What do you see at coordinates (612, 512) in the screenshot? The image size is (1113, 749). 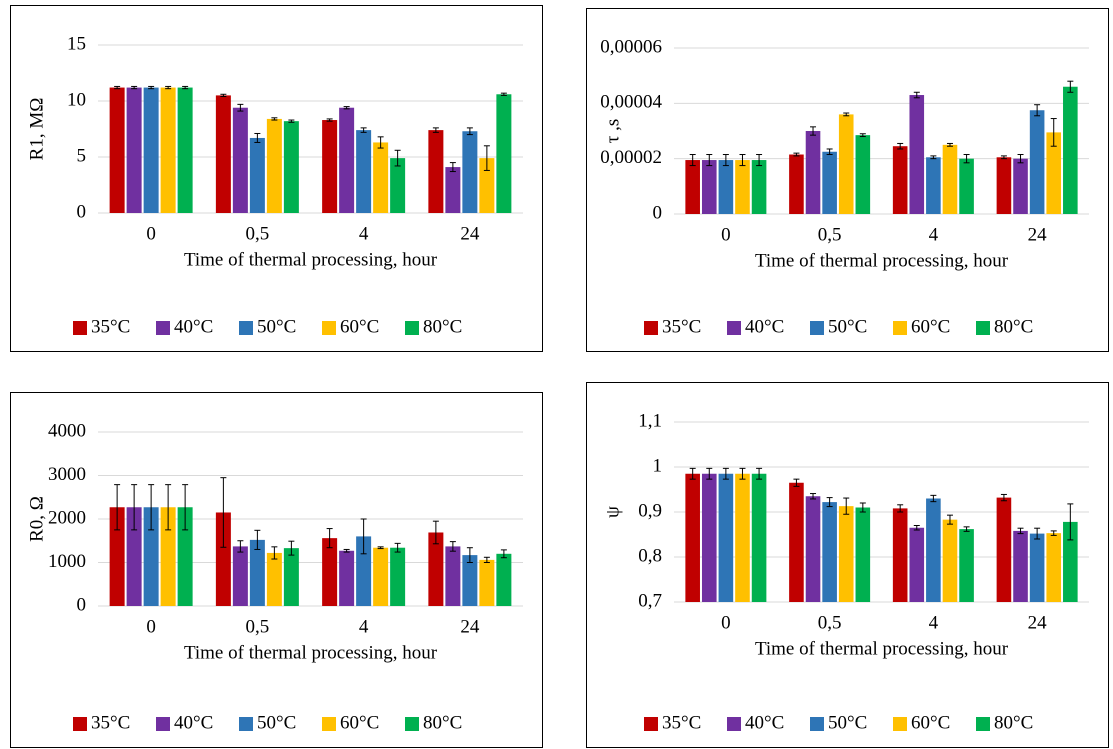 I see `y-axis-title: ψ` at bounding box center [612, 512].